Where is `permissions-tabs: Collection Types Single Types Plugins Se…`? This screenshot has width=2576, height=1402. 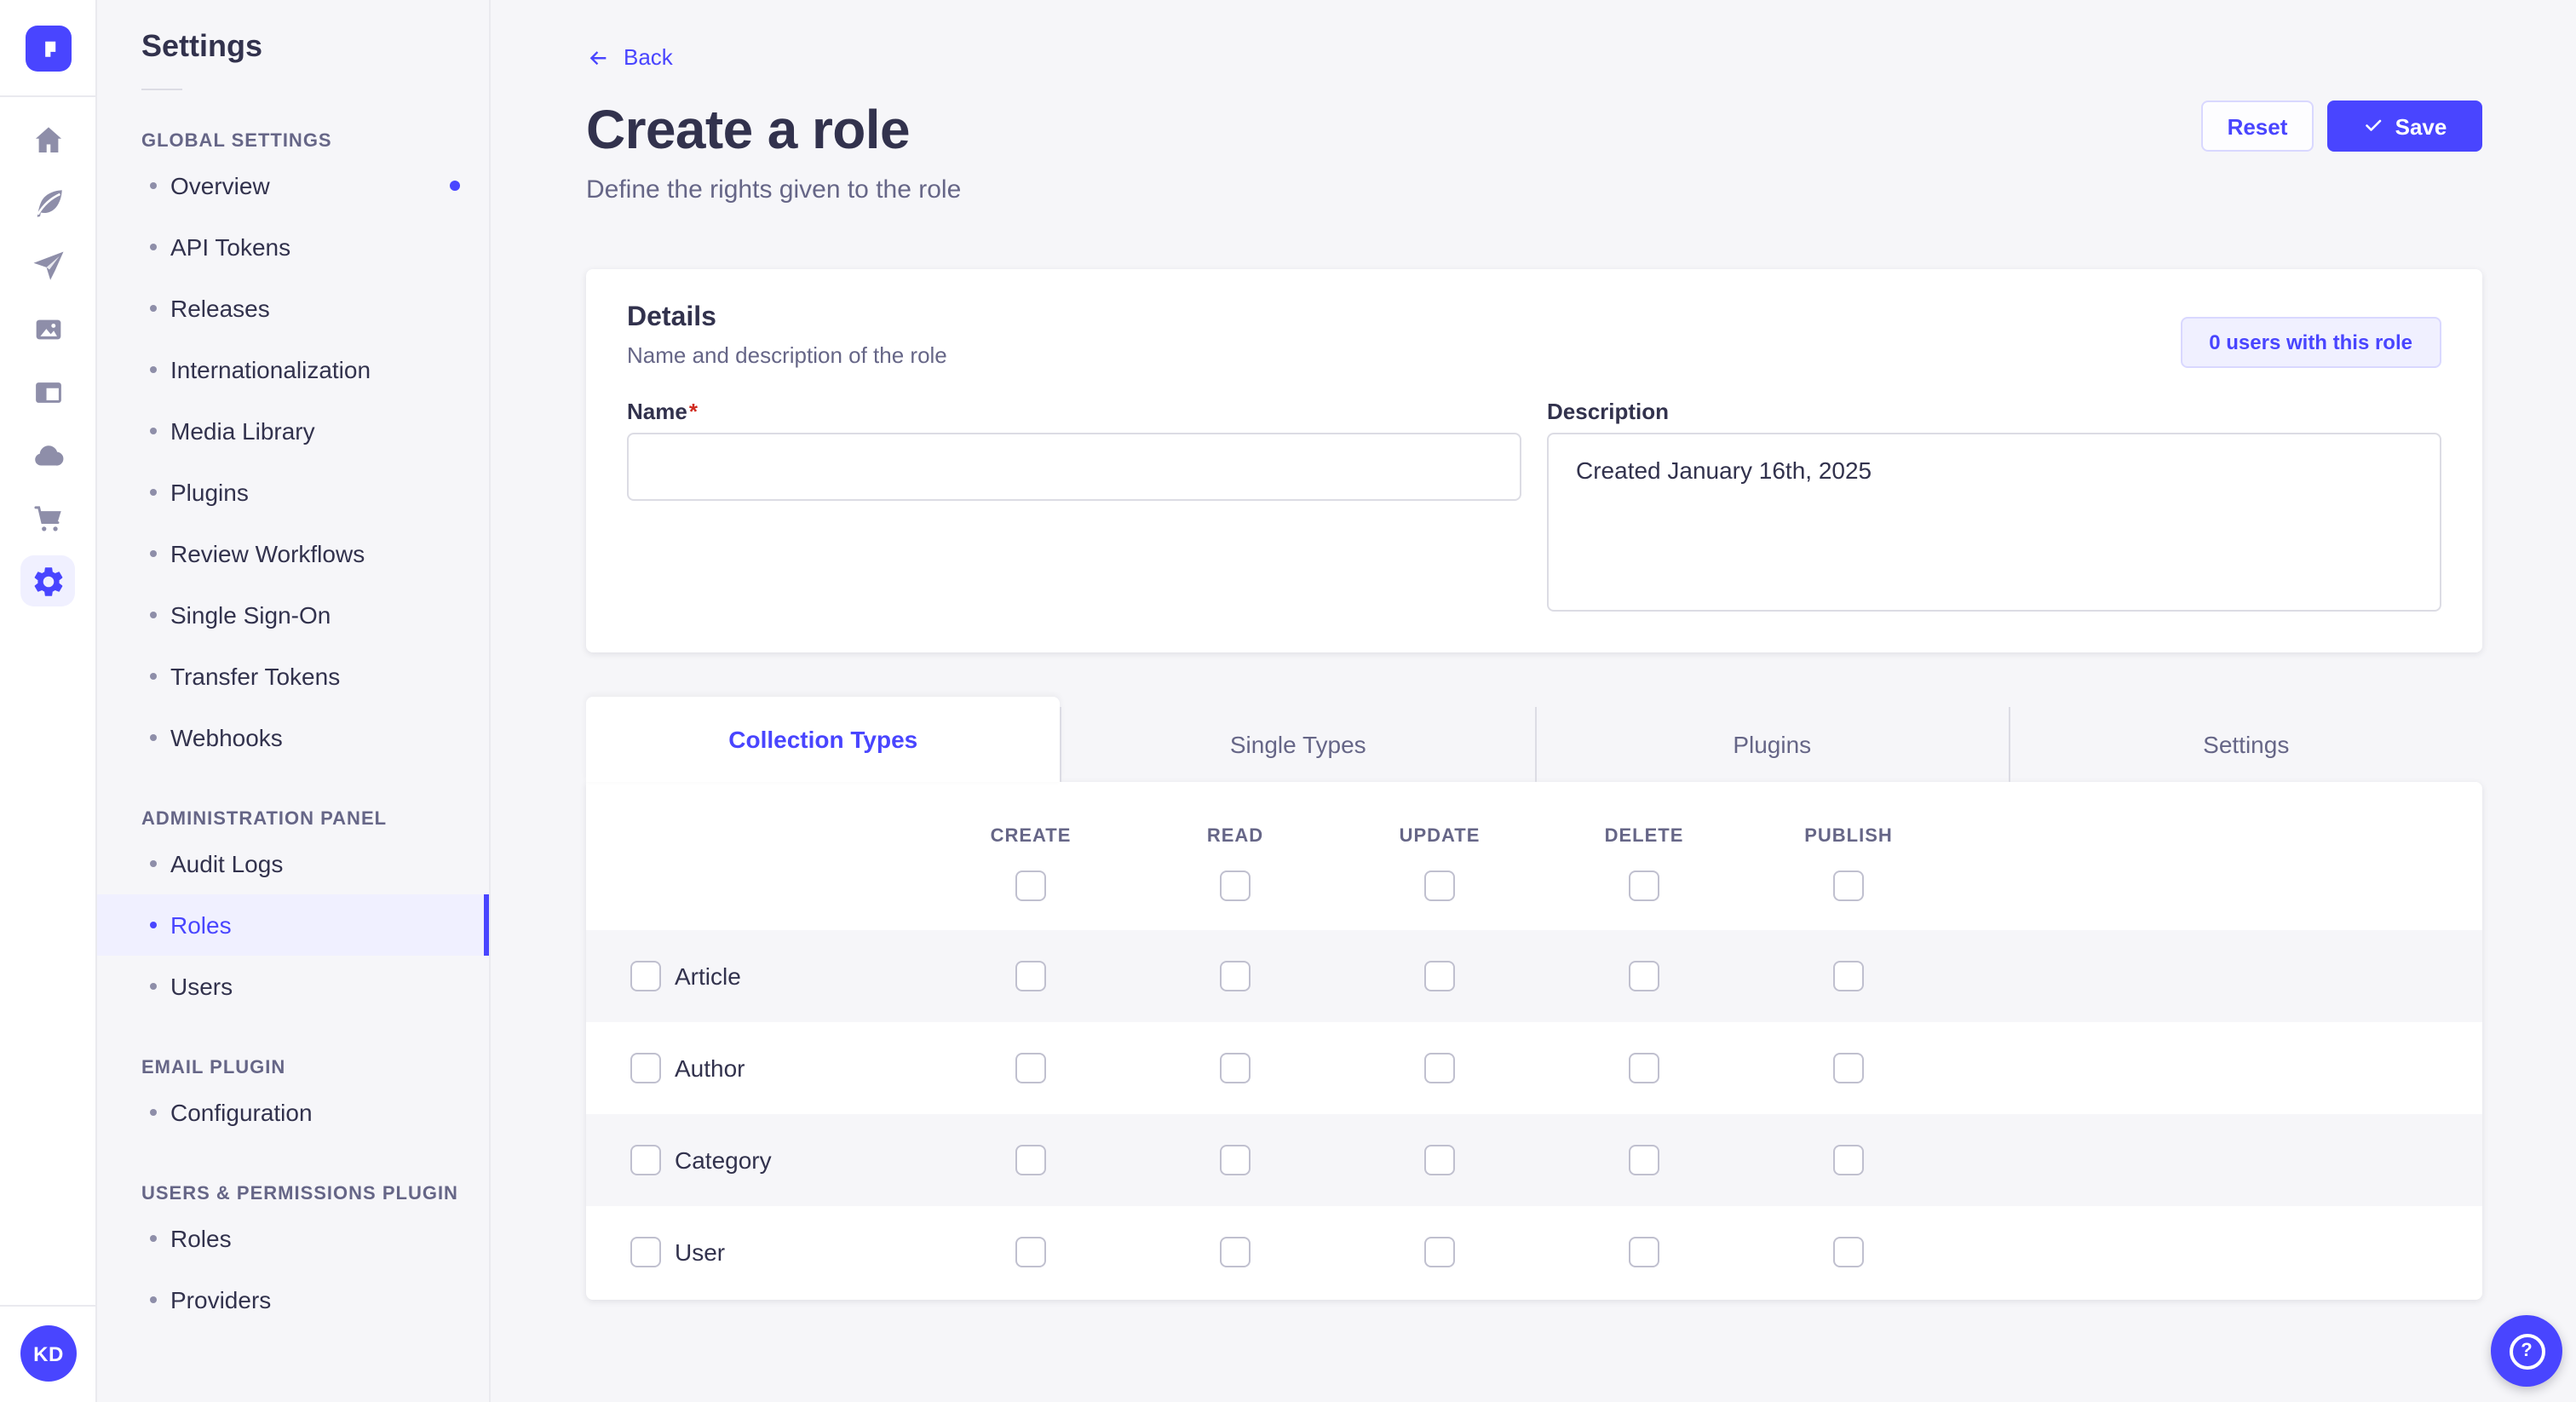 permissions-tabs: Collection Types Single Types Plugins Se… is located at coordinates (1534, 738).